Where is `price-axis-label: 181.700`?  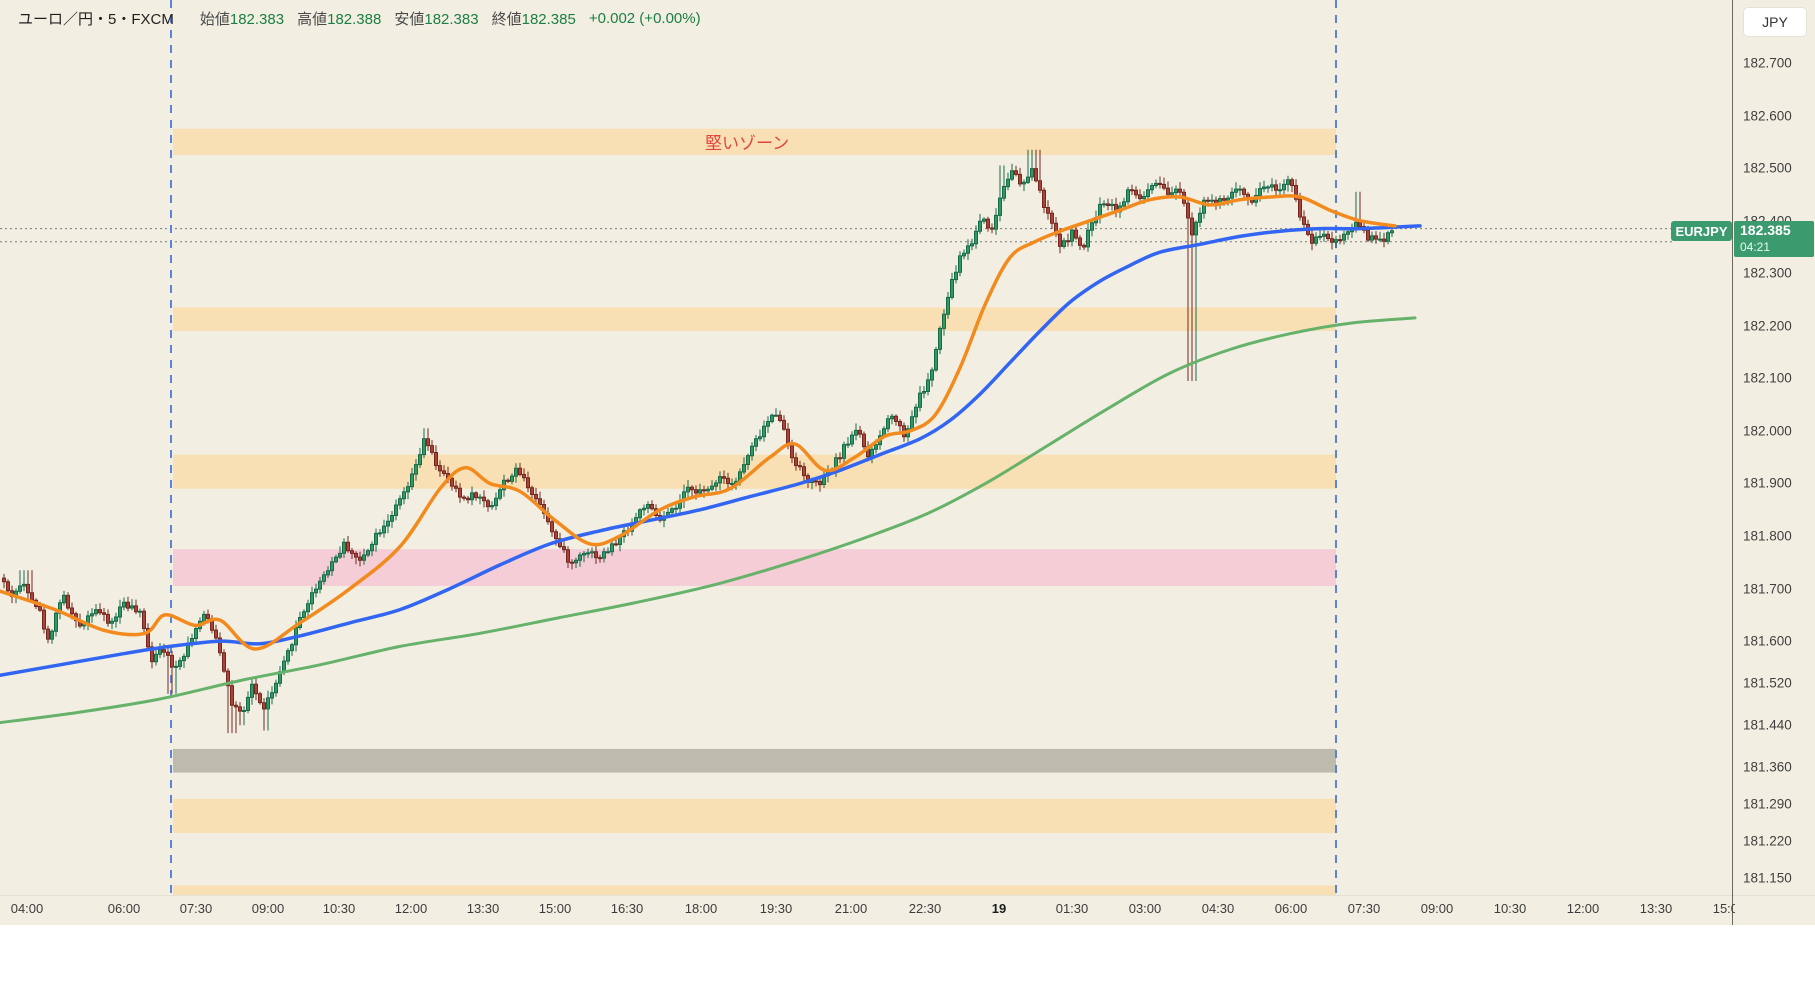 price-axis-label: 181.700 is located at coordinates (1767, 589).